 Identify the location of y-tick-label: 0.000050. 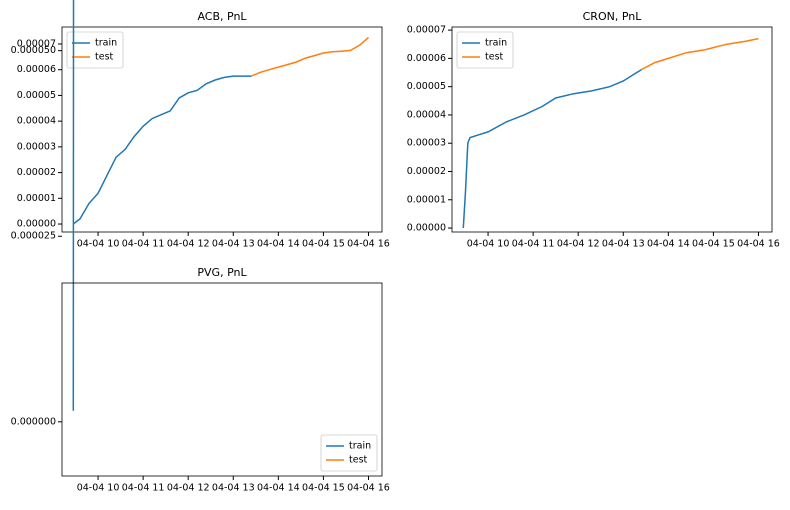
(33, 50).